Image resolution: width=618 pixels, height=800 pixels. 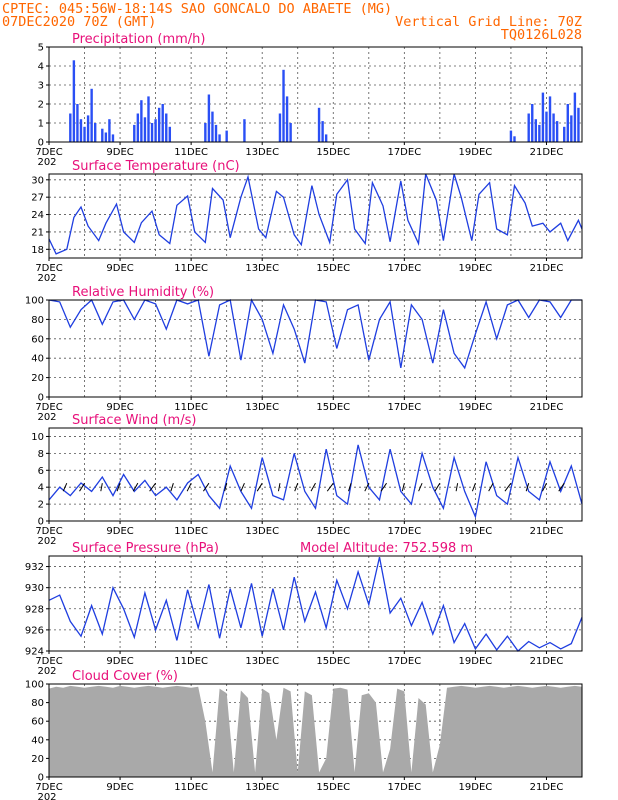 What do you see at coordinates (488, 22) in the screenshot?
I see `header-vertical-grid: Vertical Grid Line: 70Z` at bounding box center [488, 22].